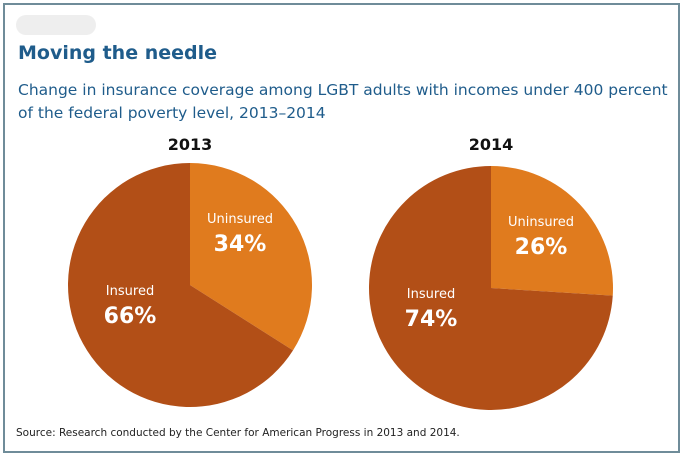 This screenshot has height=456, width=684. Describe the element at coordinates (190, 144) in the screenshot. I see `pie-title-2013: 2013` at that location.